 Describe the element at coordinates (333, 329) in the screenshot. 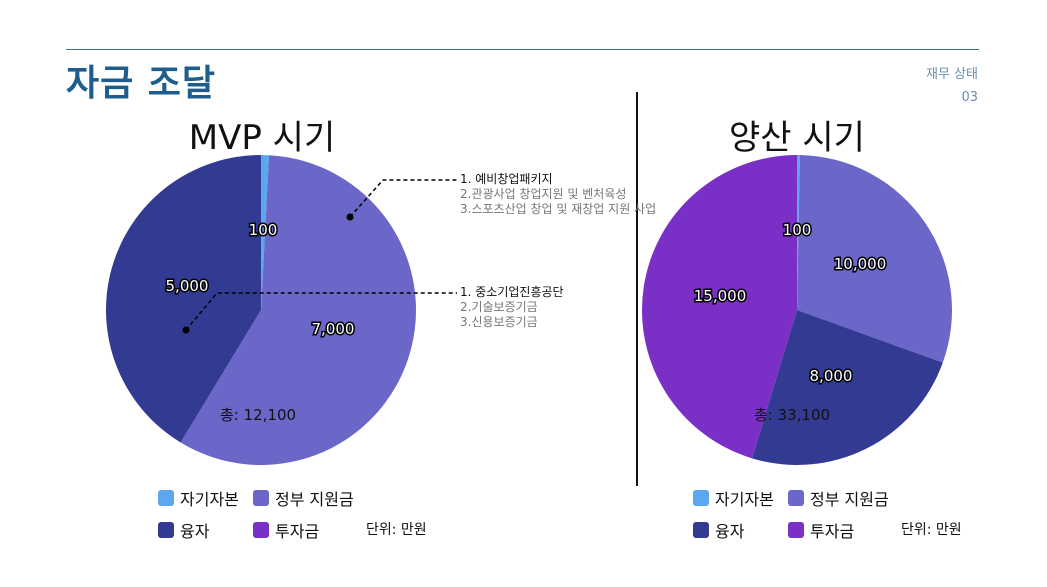

I see `pie-value-label: 7,000` at that location.